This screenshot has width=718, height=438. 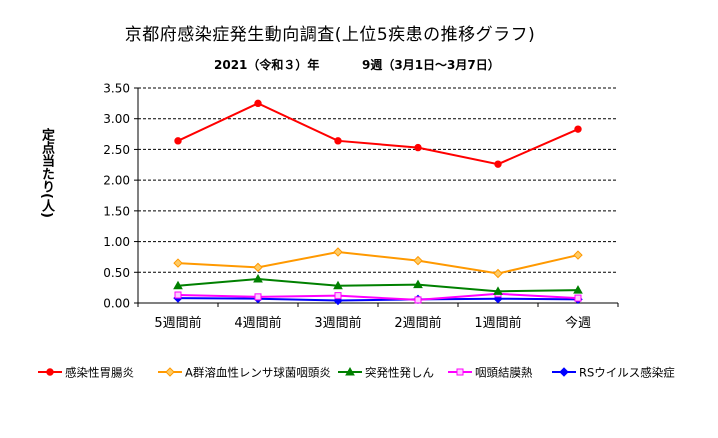 What do you see at coordinates (431, 65) in the screenshot?
I see `chart-subtitle-week: 9週（3月1日～3月7日）` at bounding box center [431, 65].